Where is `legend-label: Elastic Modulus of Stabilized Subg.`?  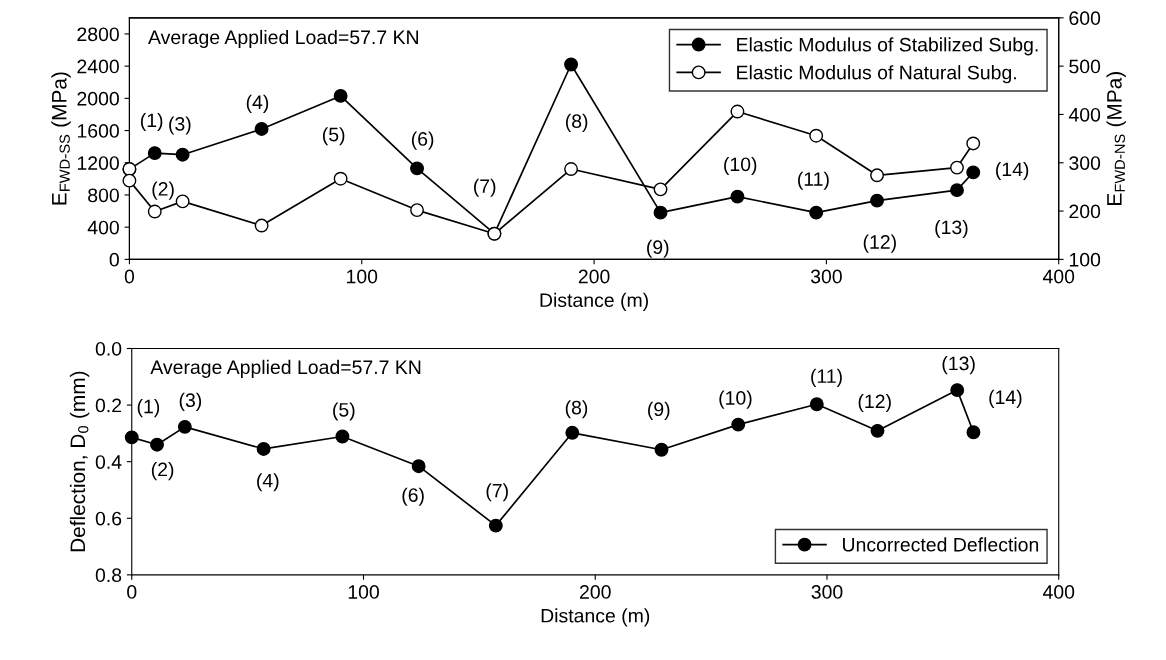 legend-label: Elastic Modulus of Stabilized Subg. is located at coordinates (887, 46).